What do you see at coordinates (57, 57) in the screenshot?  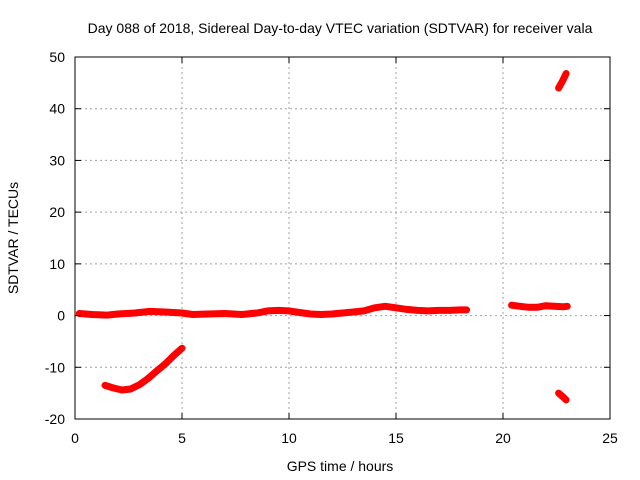 I see `y-tick-label: 50` at bounding box center [57, 57].